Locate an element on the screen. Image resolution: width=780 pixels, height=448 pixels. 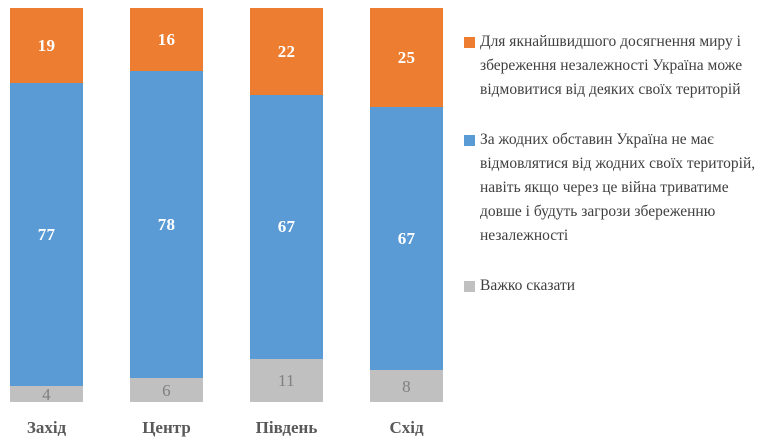
bar-segment-gray: 11 is located at coordinates (286, 380).